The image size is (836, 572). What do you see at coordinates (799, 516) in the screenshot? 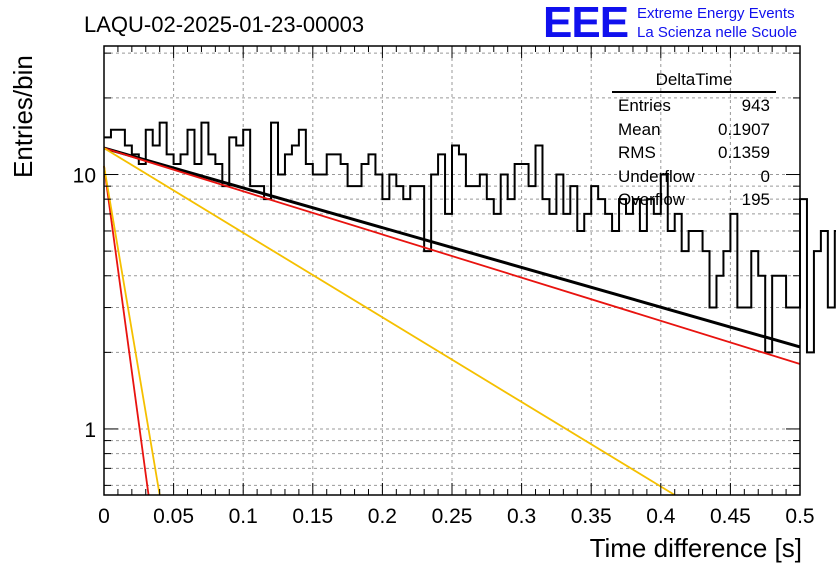
I see `x-tick-label: 0.5` at bounding box center [799, 516].